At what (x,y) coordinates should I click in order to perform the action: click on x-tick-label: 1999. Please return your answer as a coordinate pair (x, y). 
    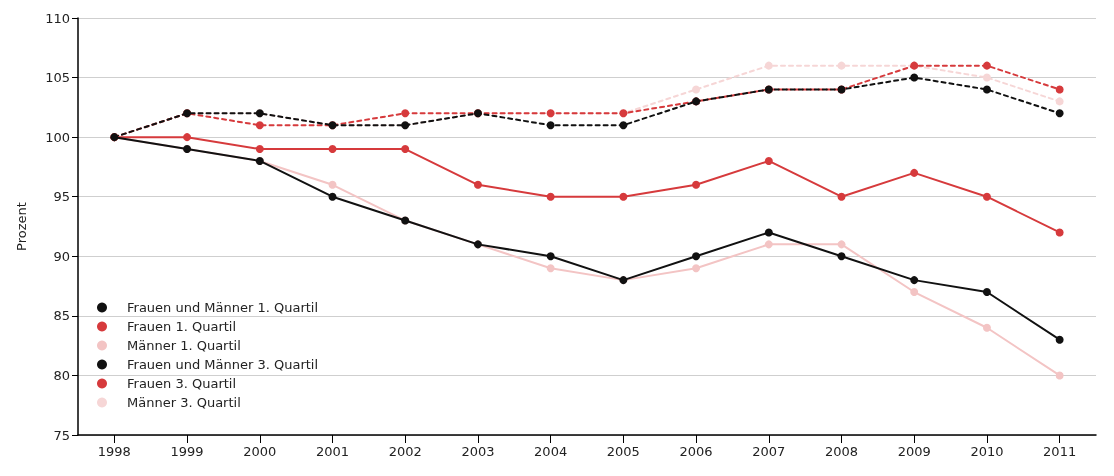
    Looking at the image, I should click on (187, 451).